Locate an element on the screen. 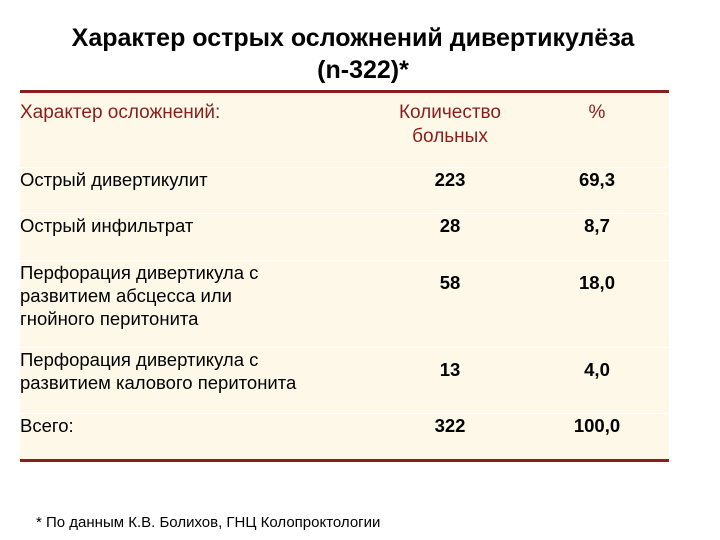  table-row: Острый инфильтрат 28 8,7 is located at coordinates (344, 237).